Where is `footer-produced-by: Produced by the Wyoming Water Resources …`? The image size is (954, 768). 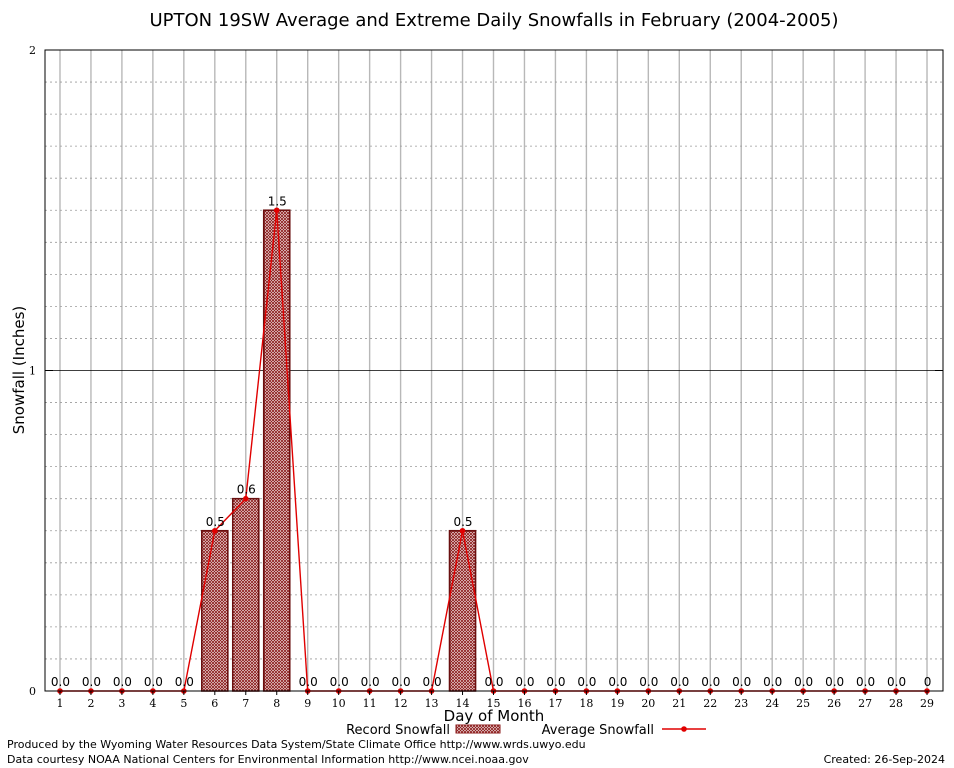
footer-produced-by: Produced by the Wyoming Water Resources … is located at coordinates (296, 744).